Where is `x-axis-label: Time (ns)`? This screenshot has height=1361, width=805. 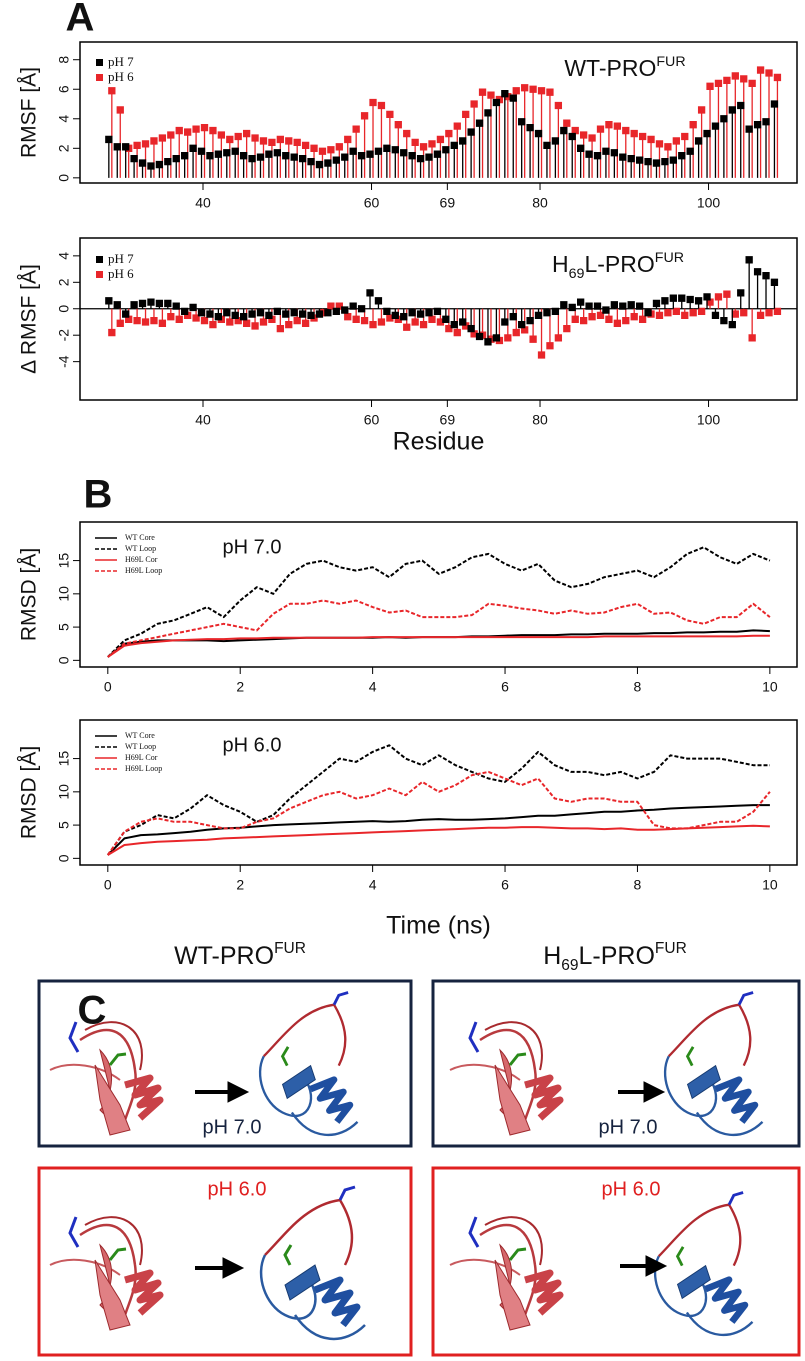 x-axis-label: Time (ns) is located at coordinates (438, 926).